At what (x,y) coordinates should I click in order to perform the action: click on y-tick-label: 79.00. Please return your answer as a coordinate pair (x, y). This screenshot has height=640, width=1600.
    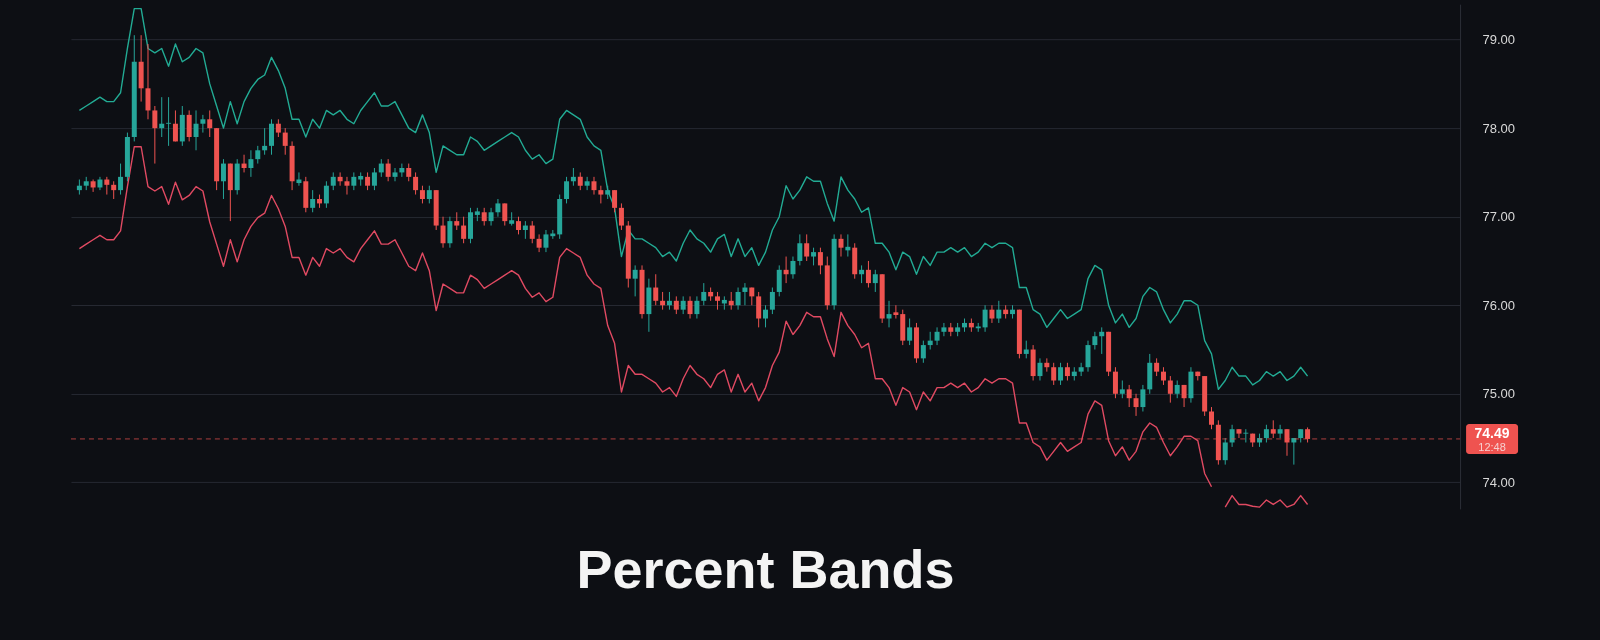
    Looking at the image, I should click on (1499, 40).